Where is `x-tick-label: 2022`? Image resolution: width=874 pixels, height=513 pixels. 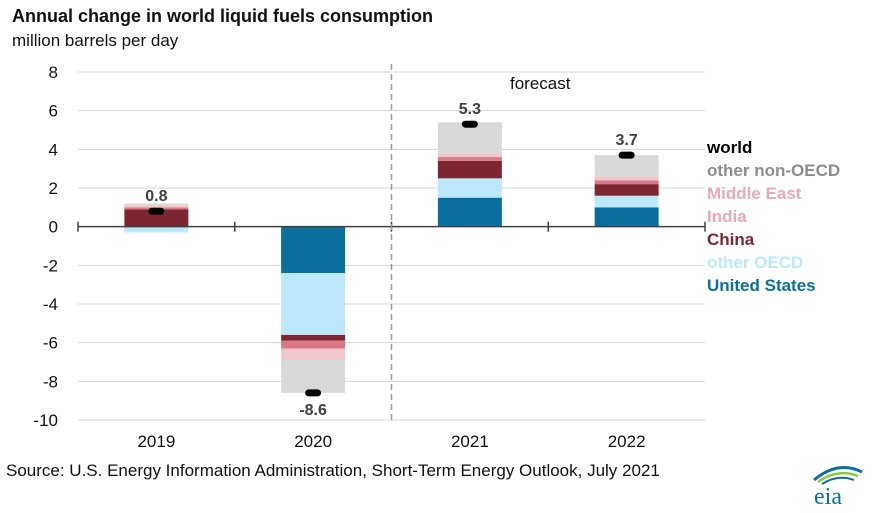 x-tick-label: 2022 is located at coordinates (627, 441).